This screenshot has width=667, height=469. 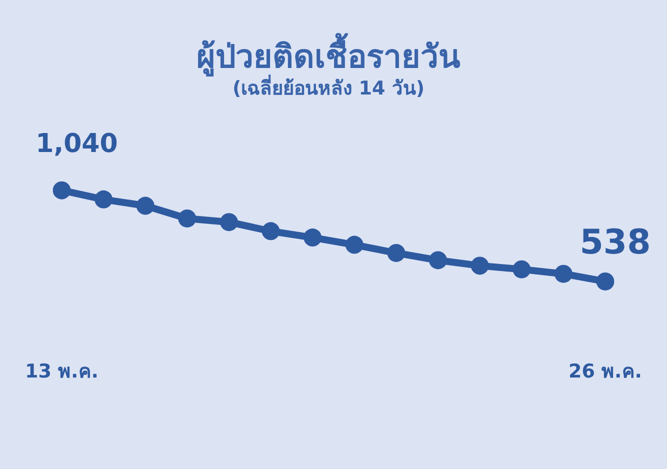 What do you see at coordinates (77, 144) in the screenshot?
I see `data-label: 1,040` at bounding box center [77, 144].